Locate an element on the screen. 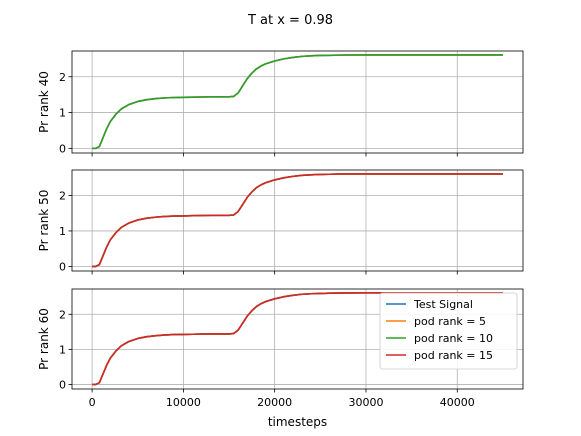  x-tick-label: 0 is located at coordinates (92, 402).